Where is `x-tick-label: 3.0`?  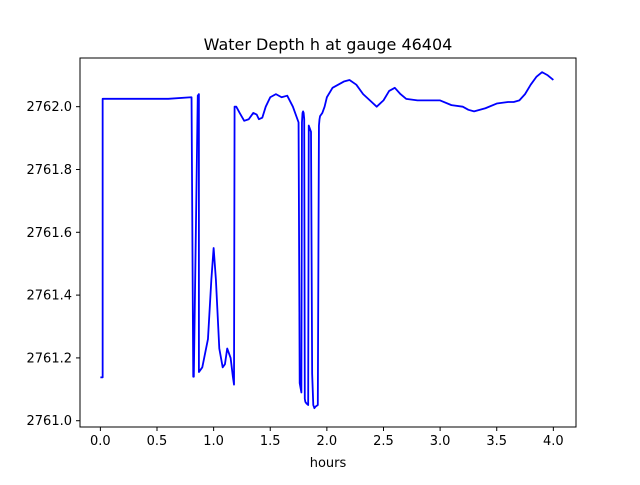
x-tick-label: 3.0 is located at coordinates (440, 441).